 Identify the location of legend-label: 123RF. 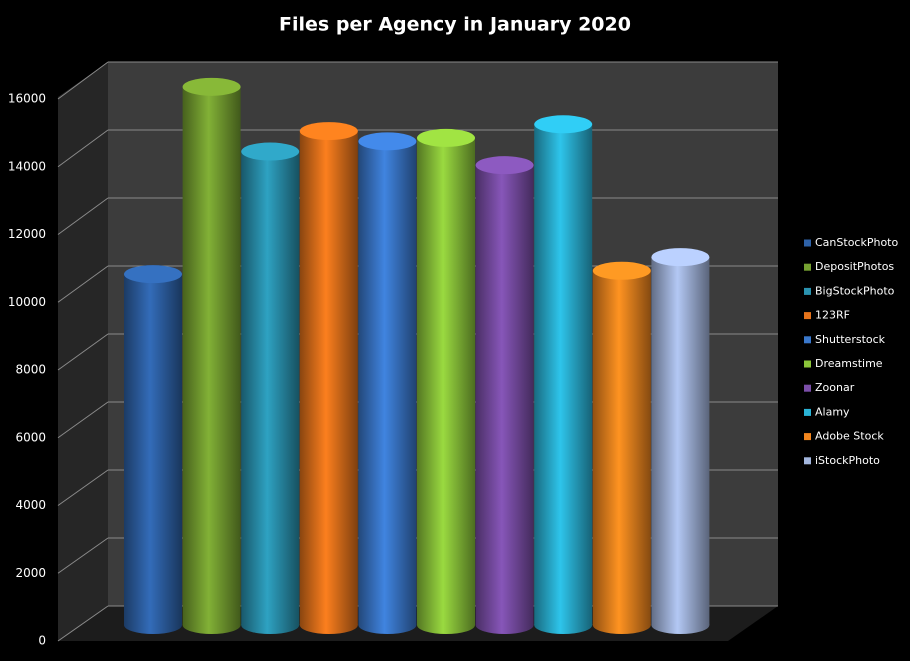
(832, 315).